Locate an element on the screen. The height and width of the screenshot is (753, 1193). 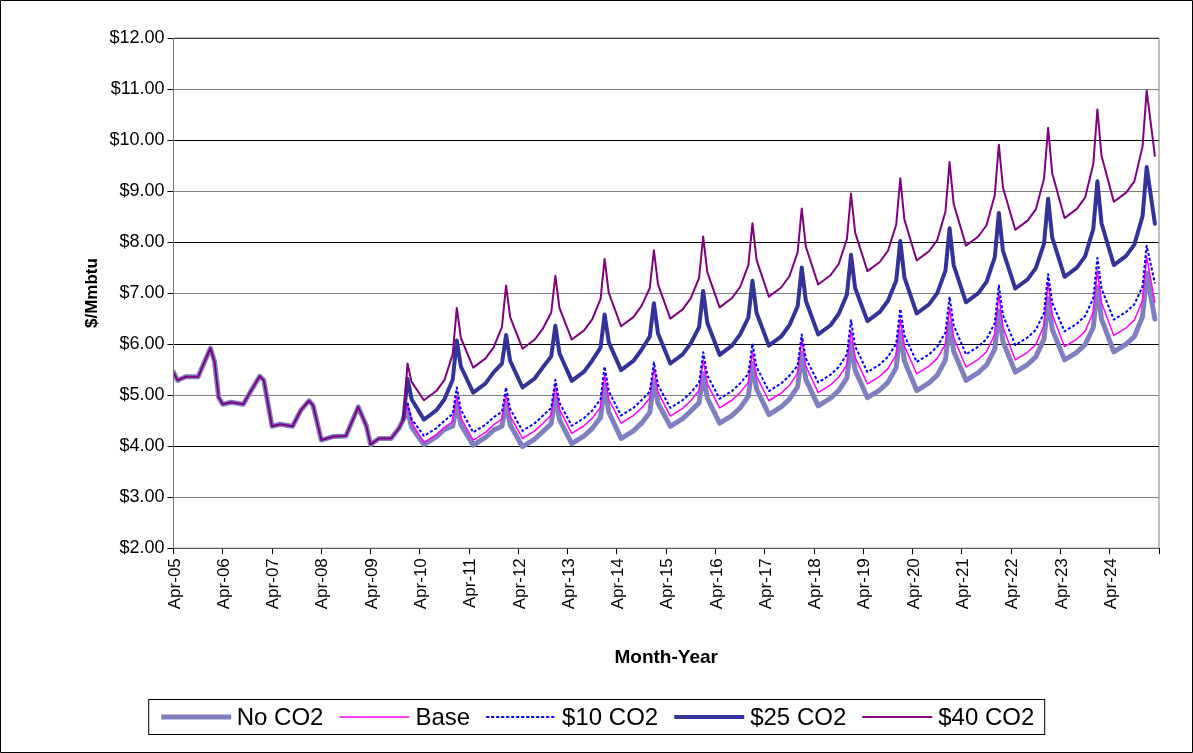
x-tick-label: Apr-10 is located at coordinates (420, 584).